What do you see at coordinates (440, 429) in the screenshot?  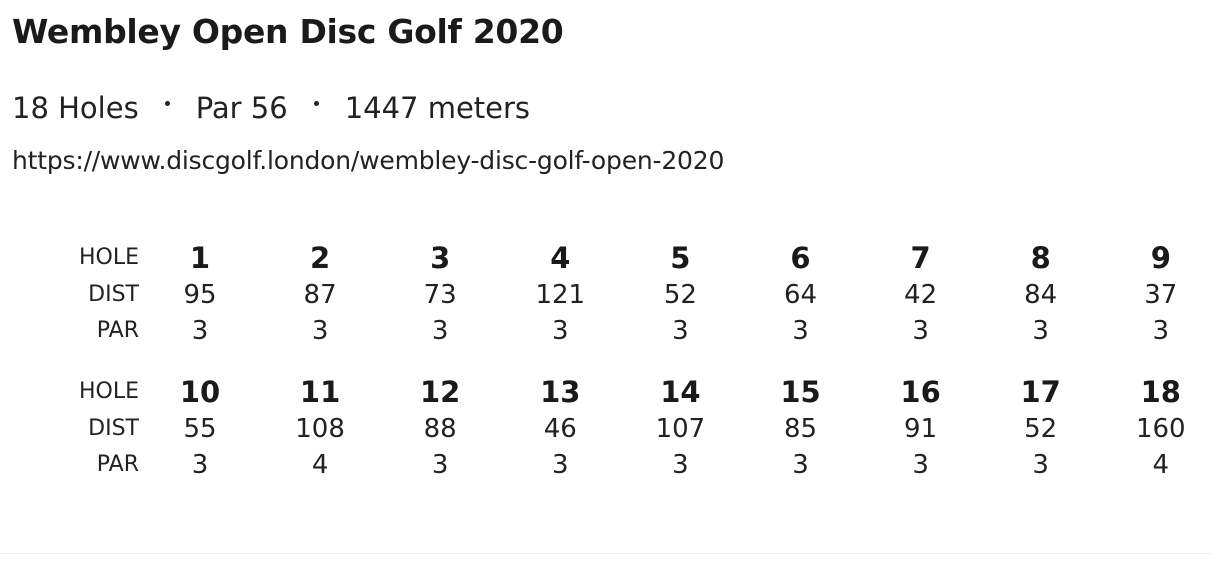 I see `hole-distance: 88` at bounding box center [440, 429].